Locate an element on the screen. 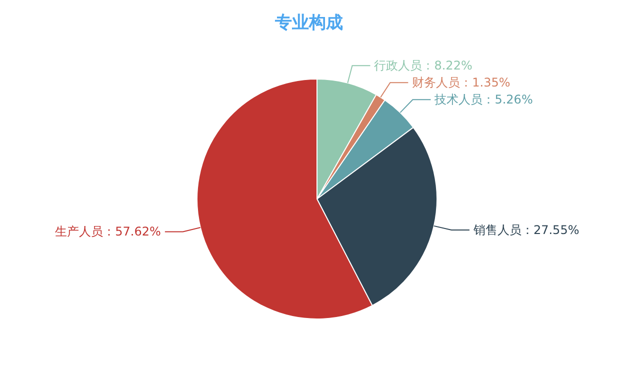  slice-label: 生产人员：57.62% is located at coordinates (108, 231).